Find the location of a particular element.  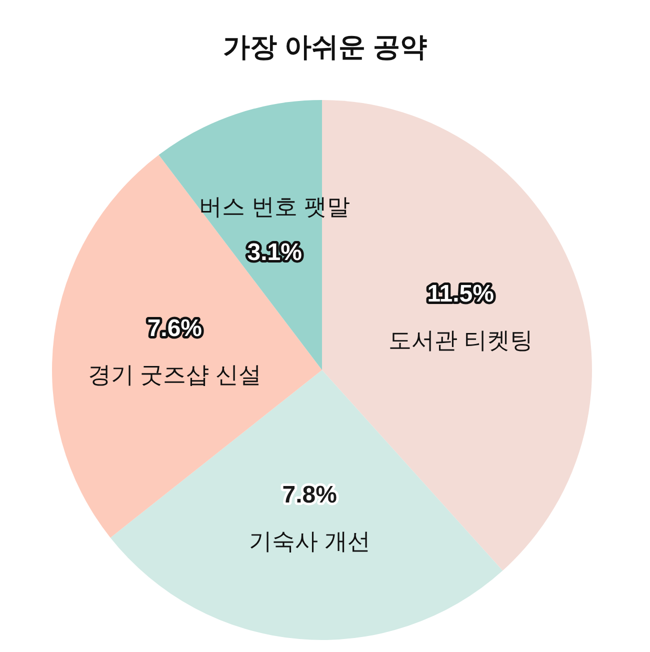

data-label: 7.6% is located at coordinates (174, 328).